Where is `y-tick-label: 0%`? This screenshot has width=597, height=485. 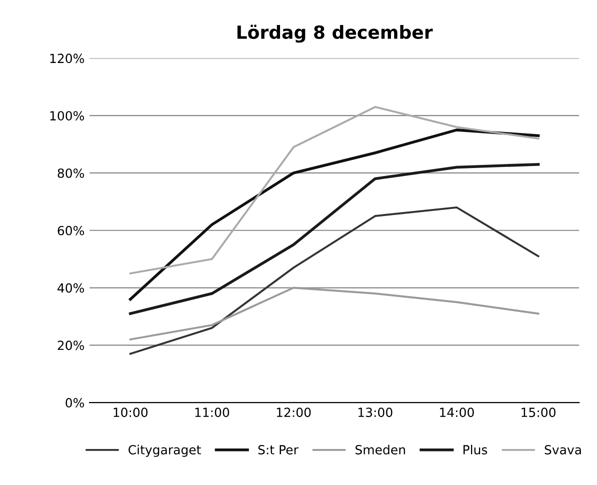 y-tick-label: 0% is located at coordinates (75, 403).